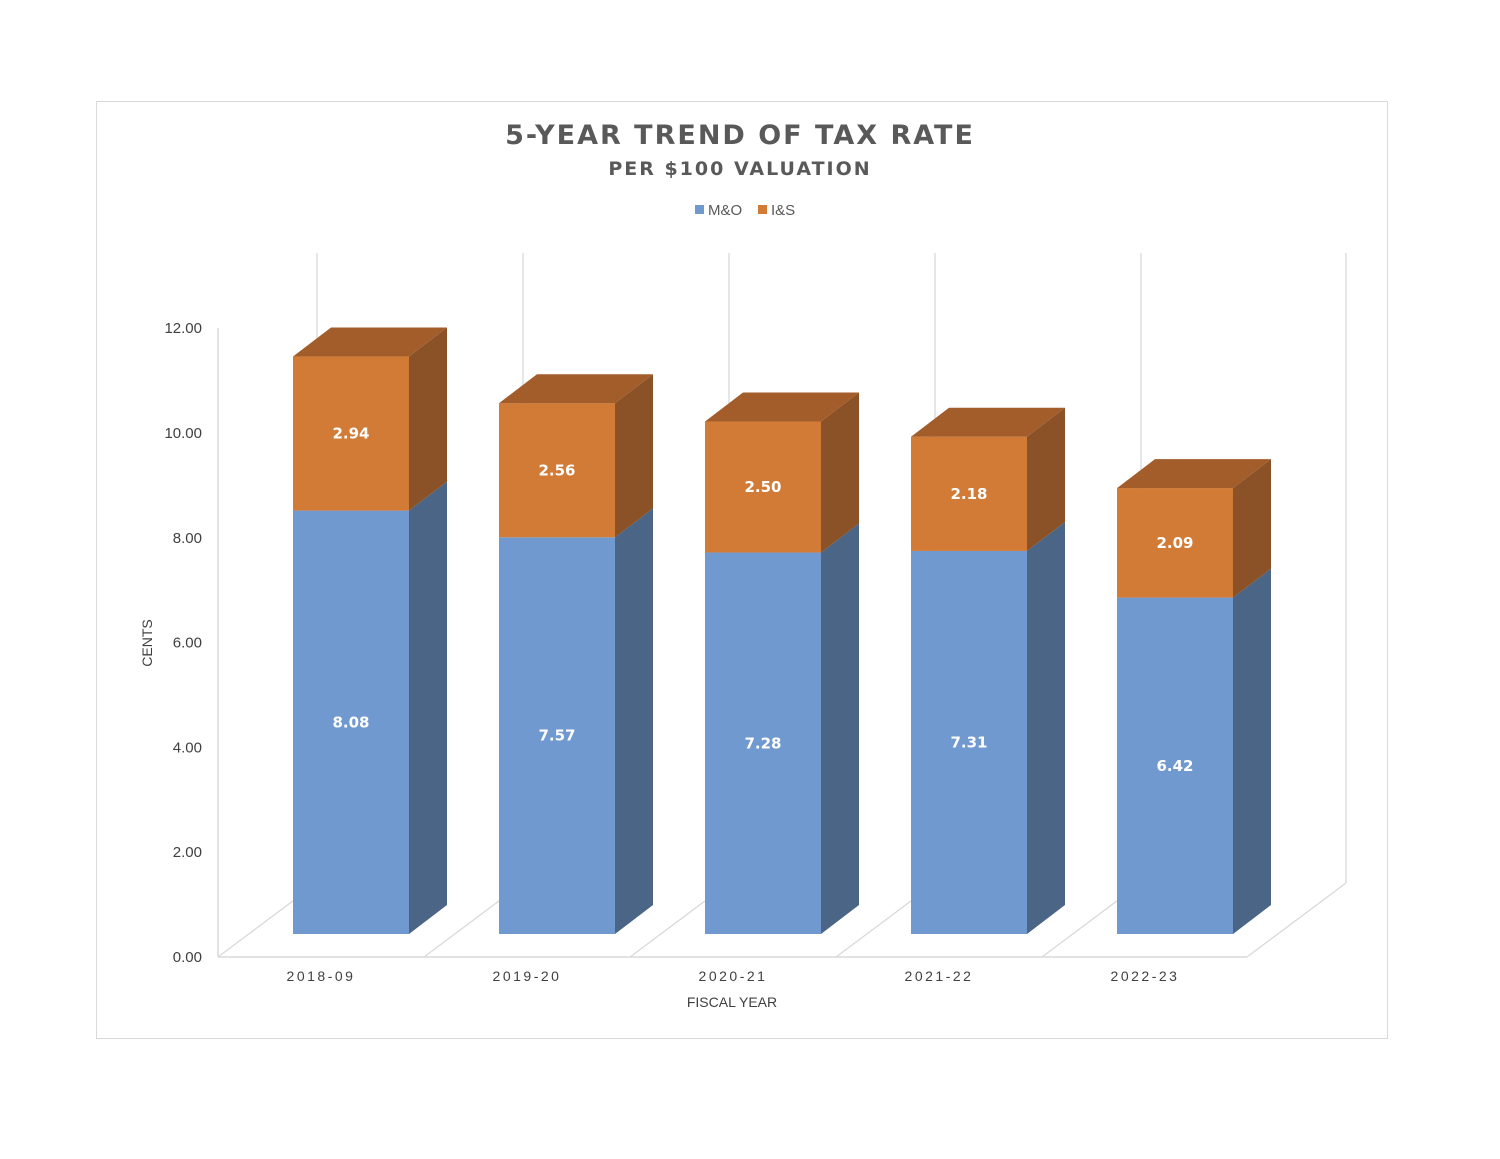  What do you see at coordinates (725, 210) in the screenshot?
I see `legend-label-mo: M&O` at bounding box center [725, 210].